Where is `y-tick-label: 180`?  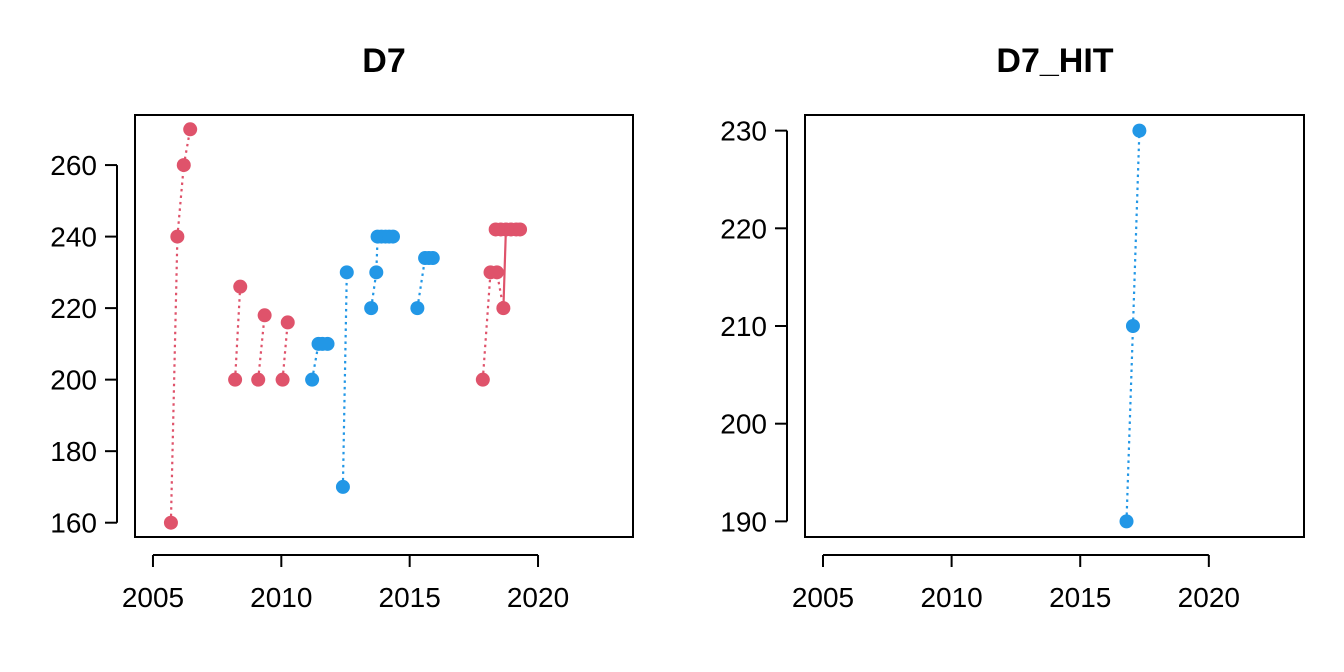 y-tick-label: 180 is located at coordinates (73, 451).